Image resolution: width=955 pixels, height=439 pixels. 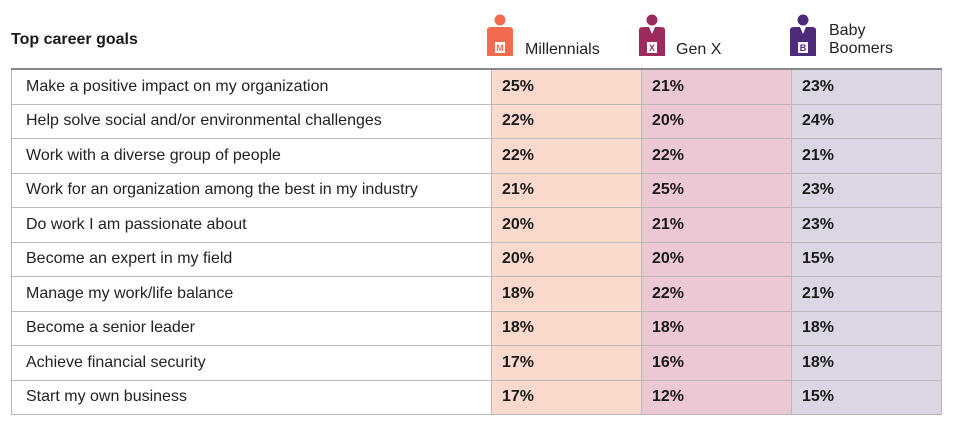 What do you see at coordinates (861, 48) in the screenshot?
I see `baby-boomers-label-line-2: Boomers` at bounding box center [861, 48].